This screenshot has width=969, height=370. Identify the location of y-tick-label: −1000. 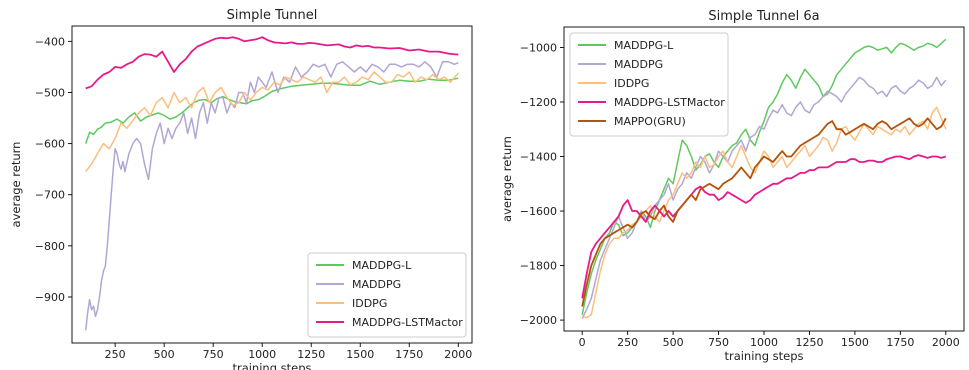
(538, 47).